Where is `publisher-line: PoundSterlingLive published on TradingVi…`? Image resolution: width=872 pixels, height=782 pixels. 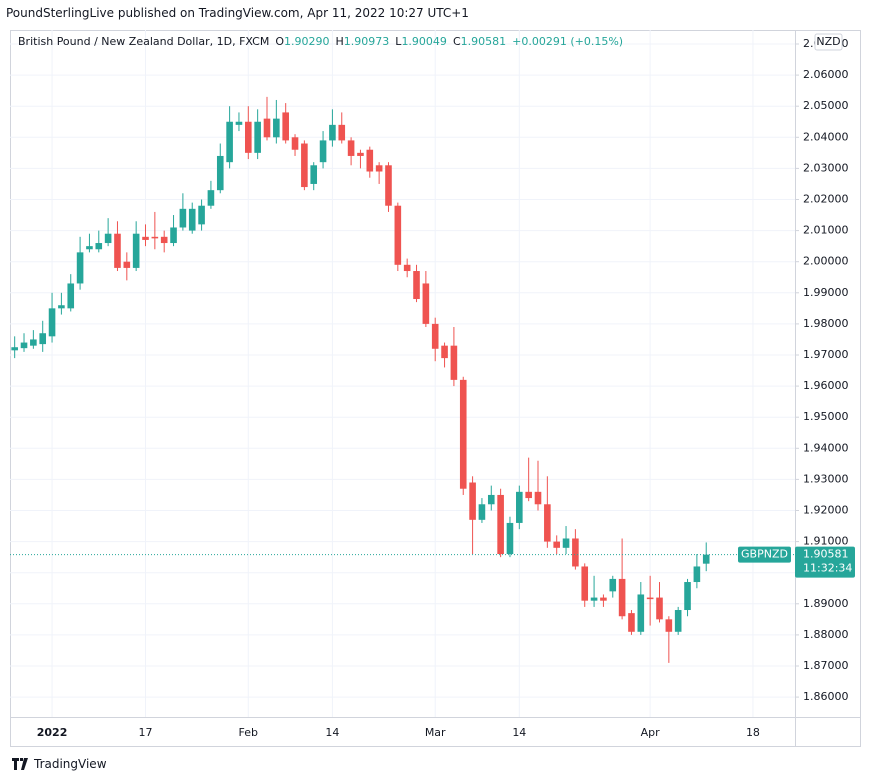 publisher-line: PoundSterlingLive published on TradingVi… is located at coordinates (237, 13).